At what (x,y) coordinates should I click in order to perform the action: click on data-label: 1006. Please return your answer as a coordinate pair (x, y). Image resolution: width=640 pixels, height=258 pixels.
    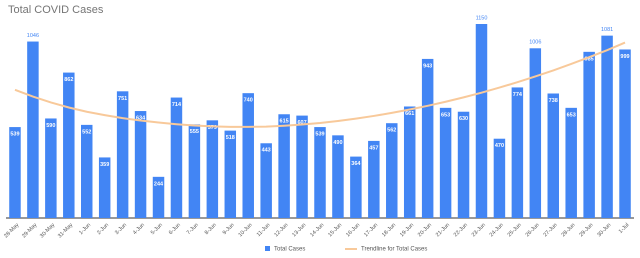
    Looking at the image, I should click on (535, 43).